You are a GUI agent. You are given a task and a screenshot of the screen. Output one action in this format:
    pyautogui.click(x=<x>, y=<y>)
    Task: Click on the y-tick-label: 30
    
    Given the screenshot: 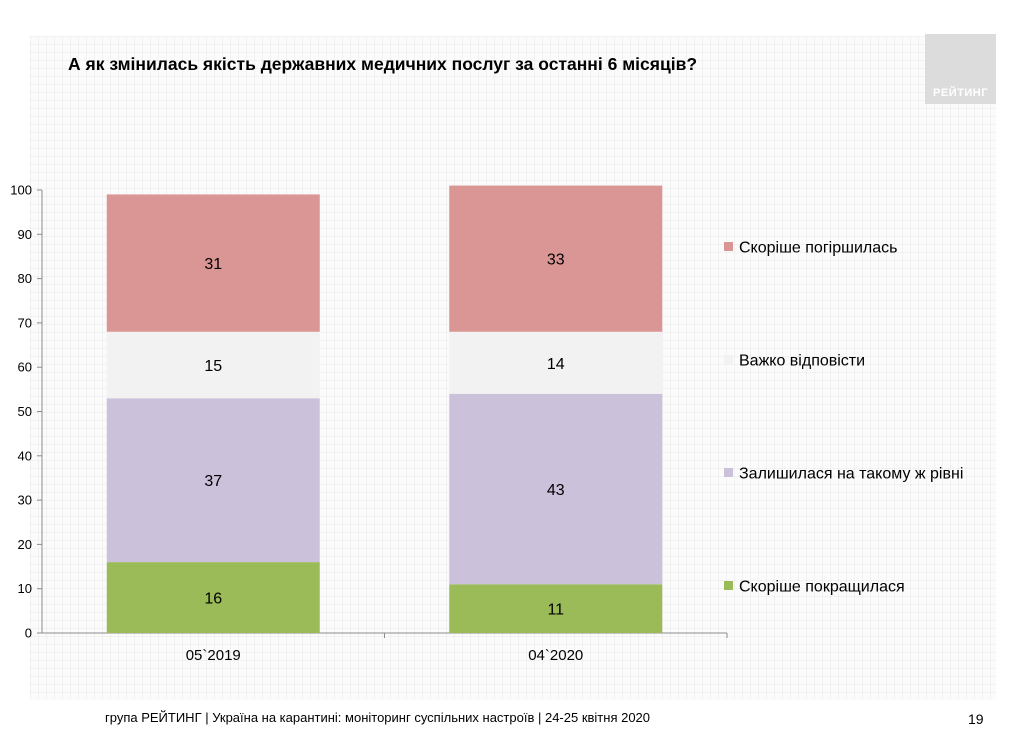 What is the action you would take?
    pyautogui.click(x=25, y=500)
    